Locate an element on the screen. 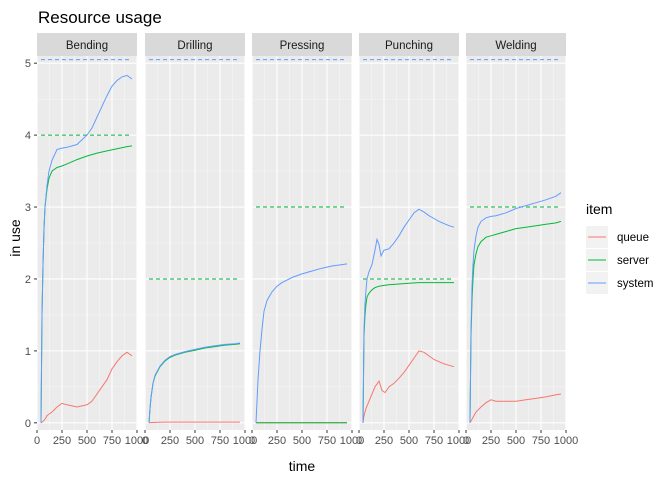 The height and width of the screenshot is (480, 672). y-tick-label: 2 is located at coordinates (28, 280).